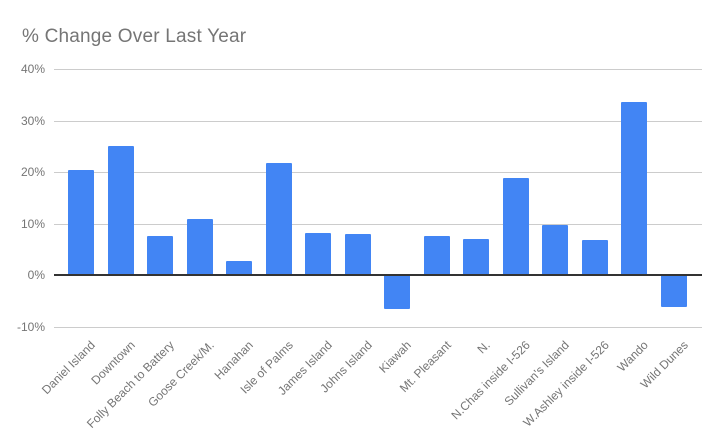 The image size is (722, 446). Describe the element at coordinates (32, 69) in the screenshot. I see `y-axis-tick-label: 40%` at that location.